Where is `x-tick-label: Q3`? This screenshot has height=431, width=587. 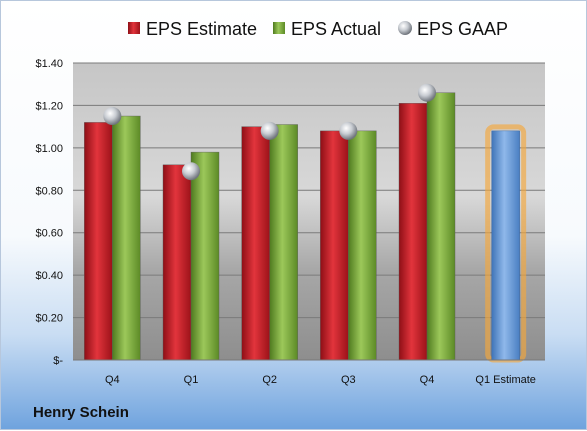
x-tick-label: Q3 is located at coordinates (348, 380).